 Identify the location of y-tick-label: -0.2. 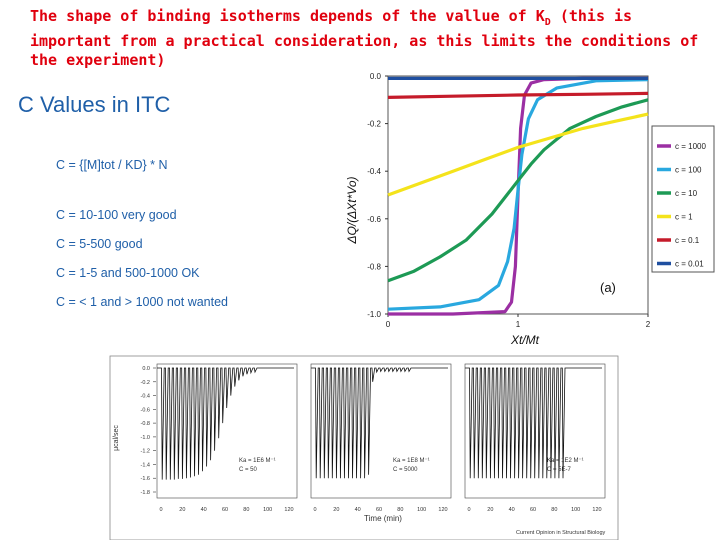
(374, 124).